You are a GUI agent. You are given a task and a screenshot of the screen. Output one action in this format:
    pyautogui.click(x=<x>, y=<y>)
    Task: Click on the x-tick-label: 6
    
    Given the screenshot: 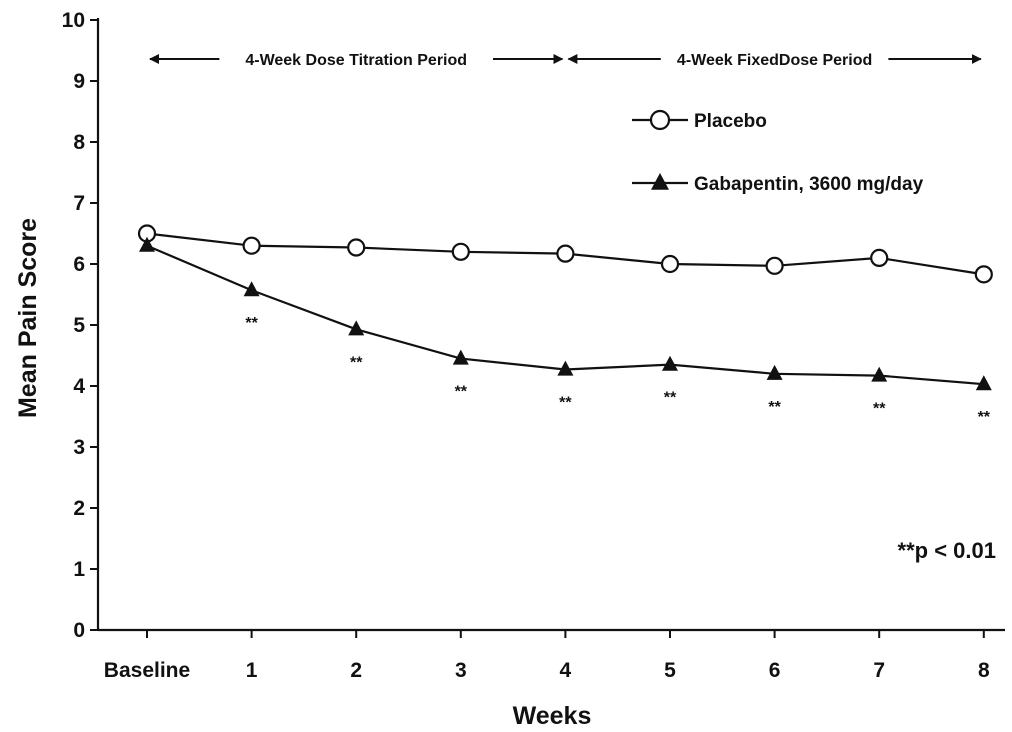 What is the action you would take?
    pyautogui.click(x=775, y=670)
    